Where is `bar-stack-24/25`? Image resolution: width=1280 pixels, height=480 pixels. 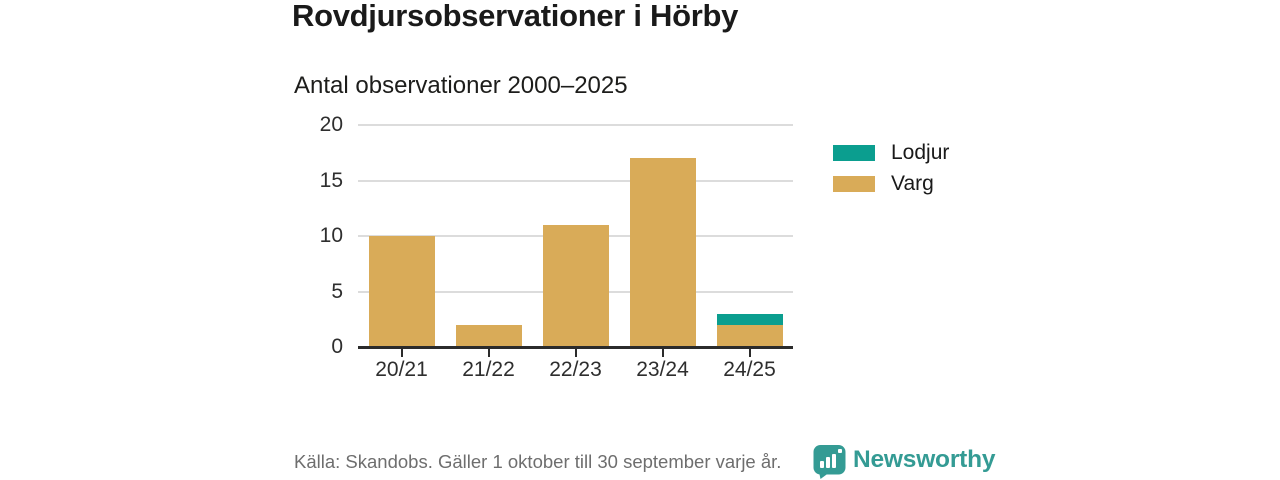
bar-stack-24/25 is located at coordinates (749, 330).